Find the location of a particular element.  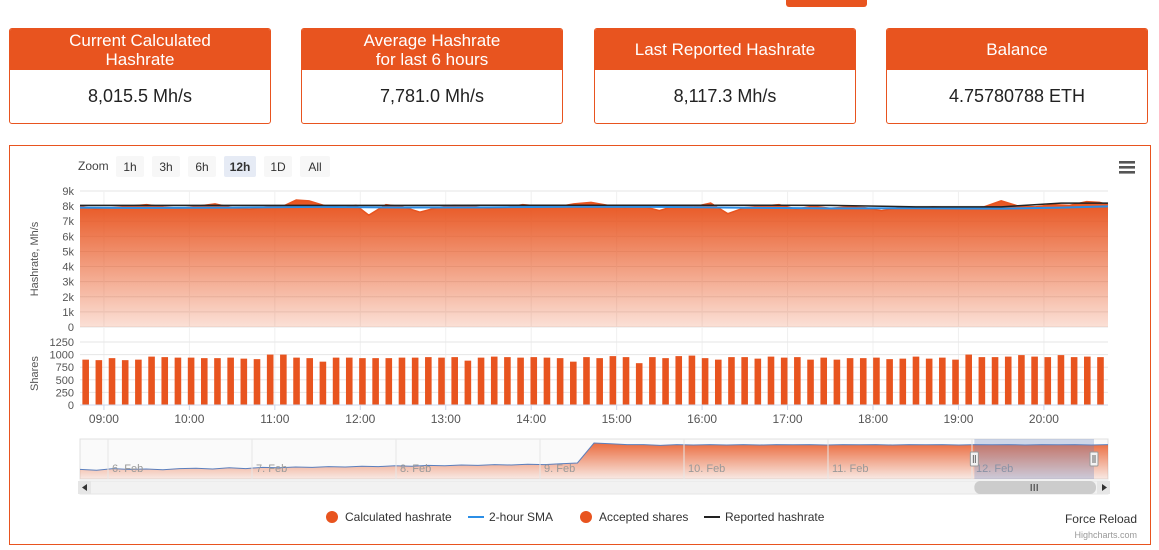

y-axis-label: Shares is located at coordinates (35, 373).